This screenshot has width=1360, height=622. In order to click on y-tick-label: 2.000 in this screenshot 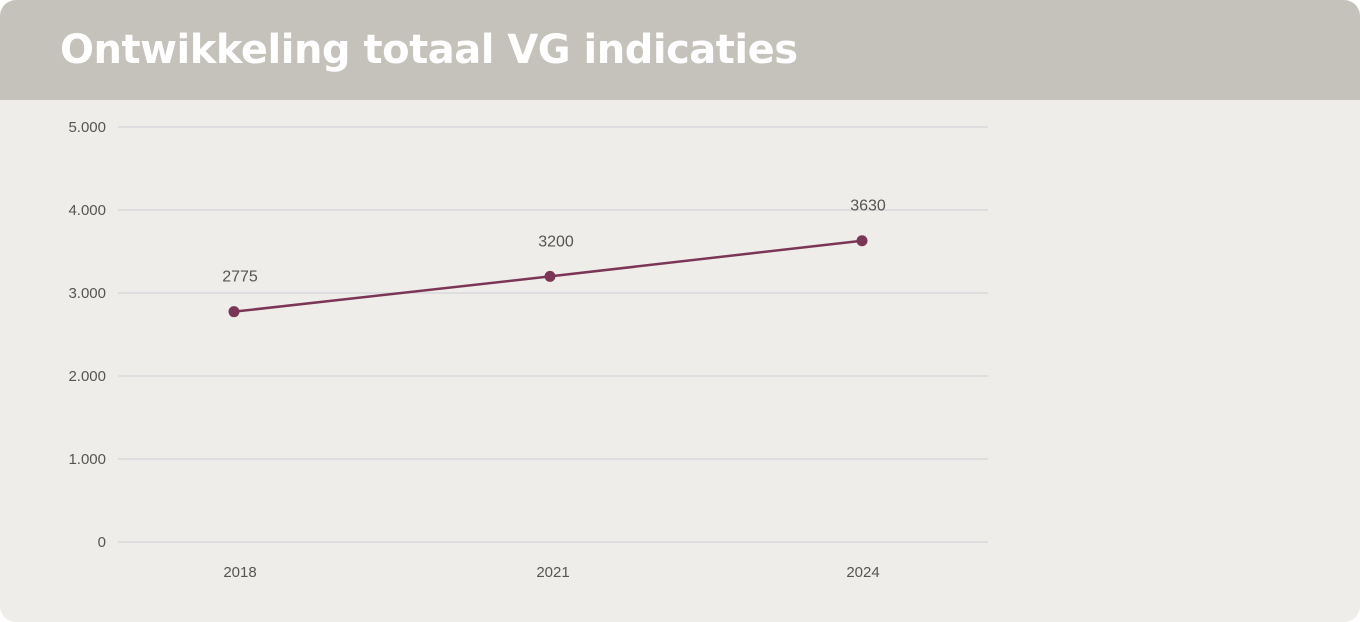, I will do `click(87, 376)`.